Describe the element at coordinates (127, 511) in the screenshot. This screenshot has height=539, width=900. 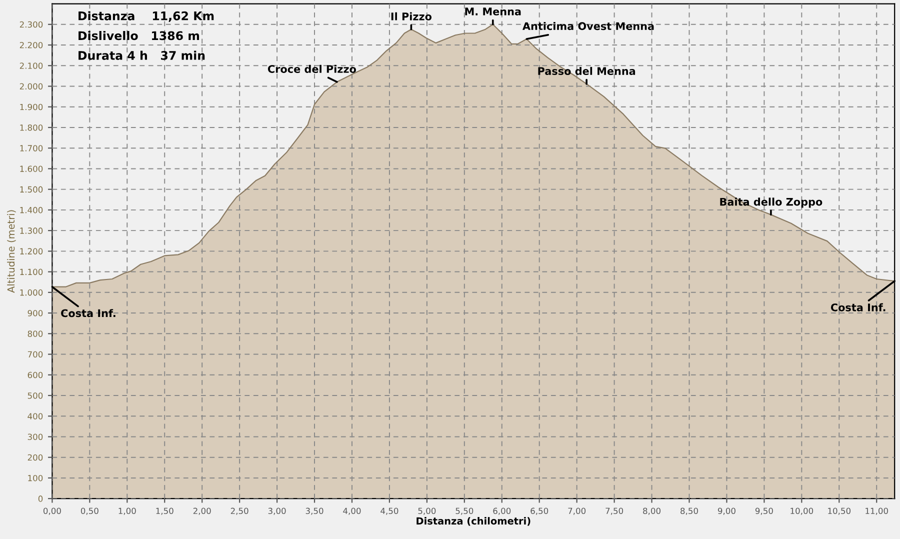
I see `x-tick-label: 1,00` at that location.